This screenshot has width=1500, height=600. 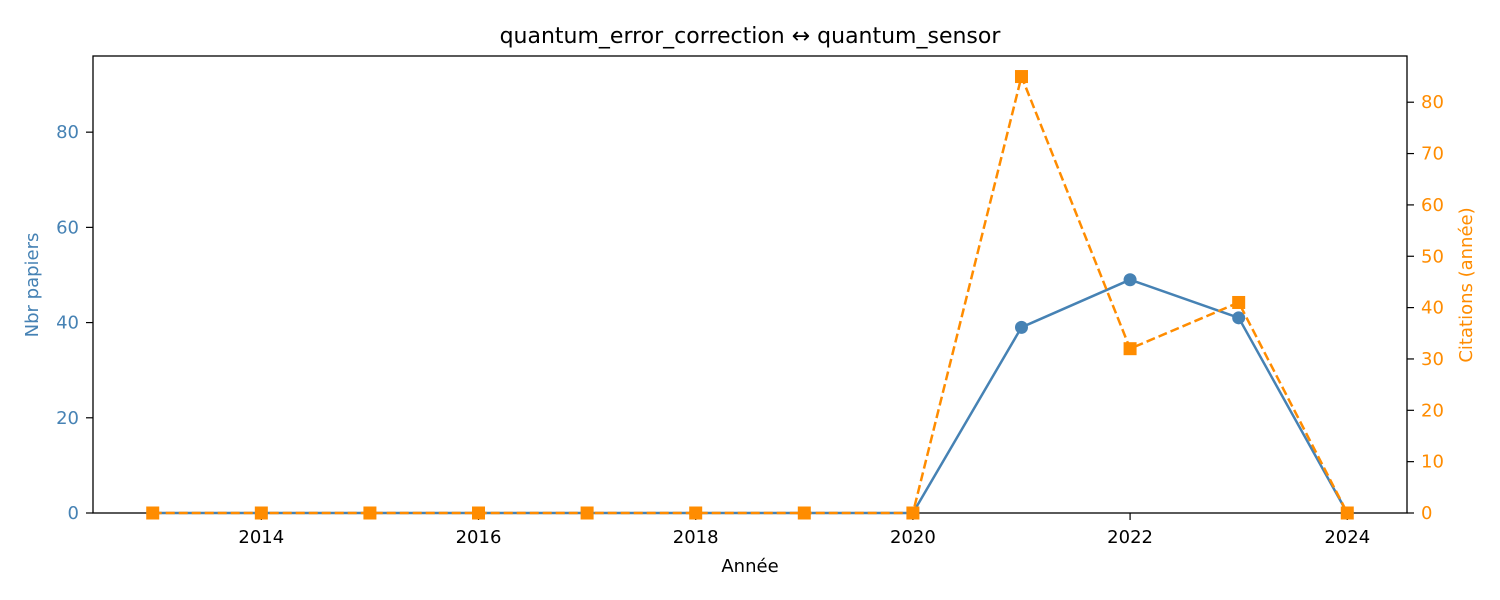 What do you see at coordinates (479, 537) in the screenshot?
I see `x-tick-label: 2016` at bounding box center [479, 537].